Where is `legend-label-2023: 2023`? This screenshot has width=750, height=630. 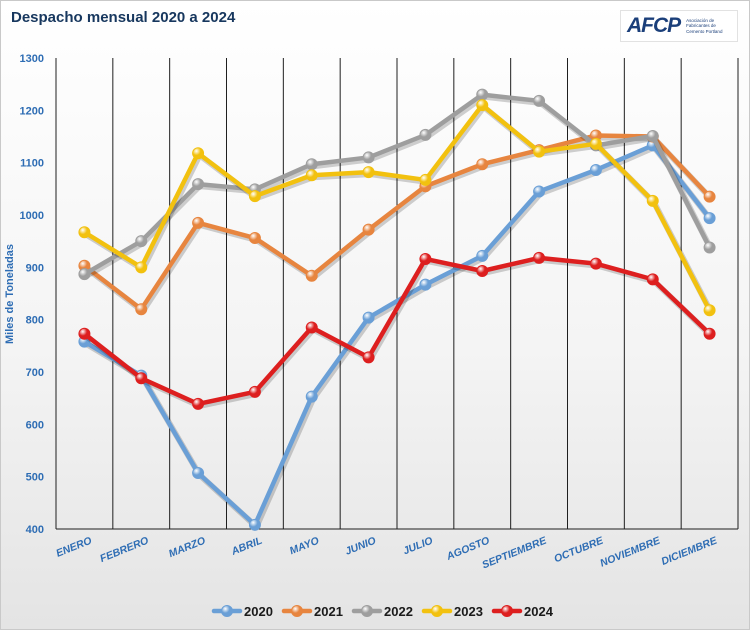
legend-label-2023: 2023 is located at coordinates (468, 611).